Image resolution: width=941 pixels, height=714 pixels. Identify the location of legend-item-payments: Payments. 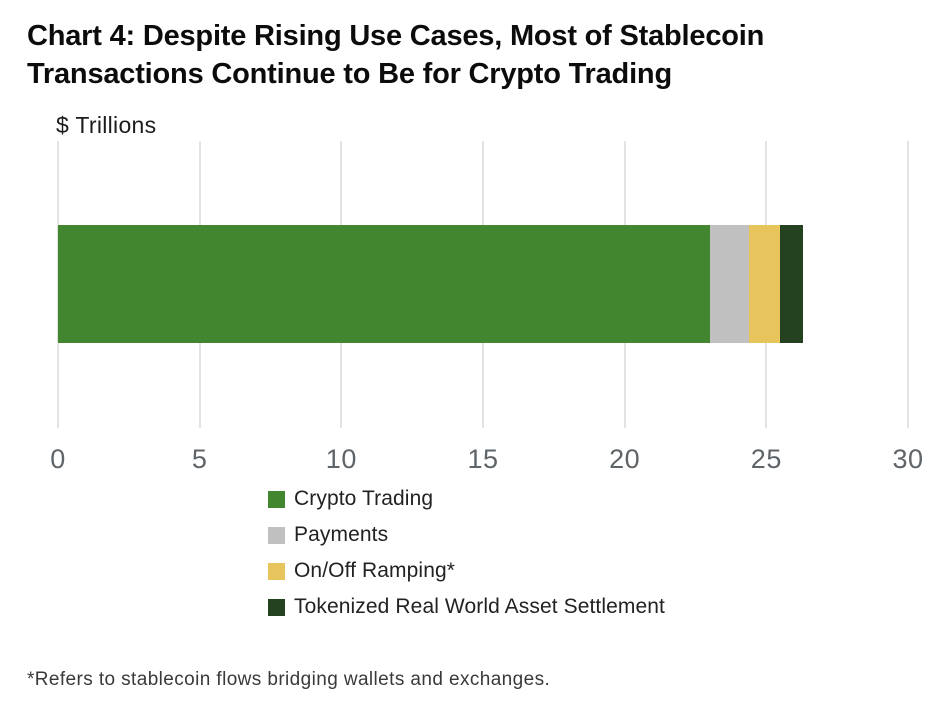
(466, 535).